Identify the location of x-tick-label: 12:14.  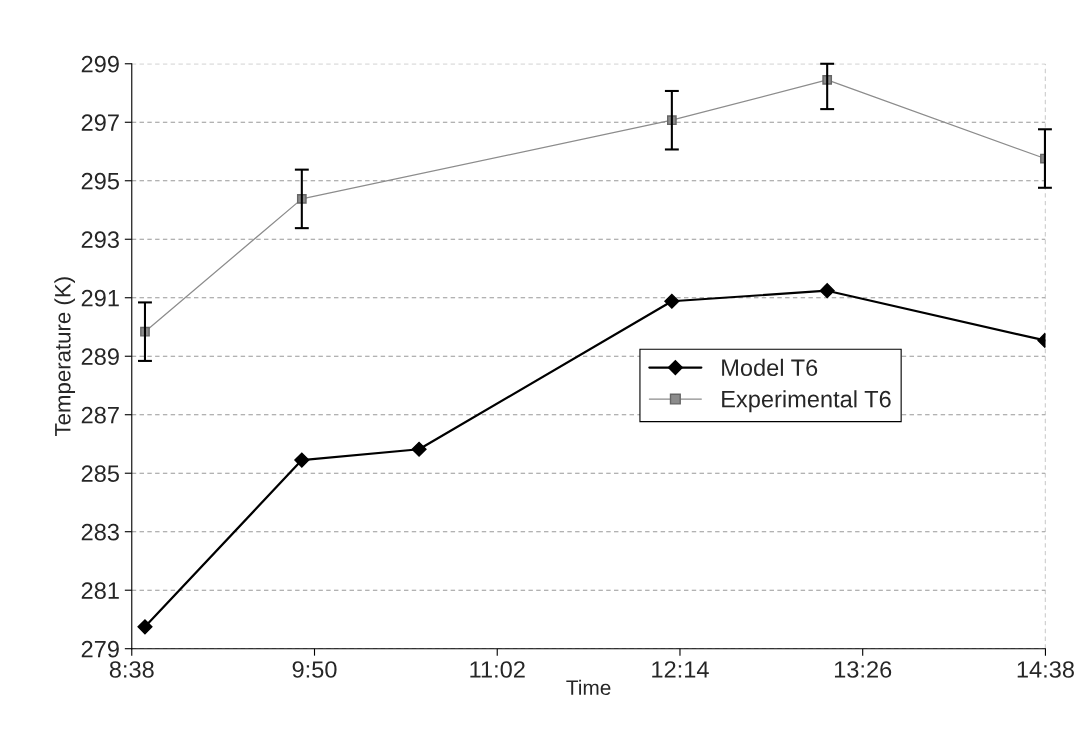
(680, 669).